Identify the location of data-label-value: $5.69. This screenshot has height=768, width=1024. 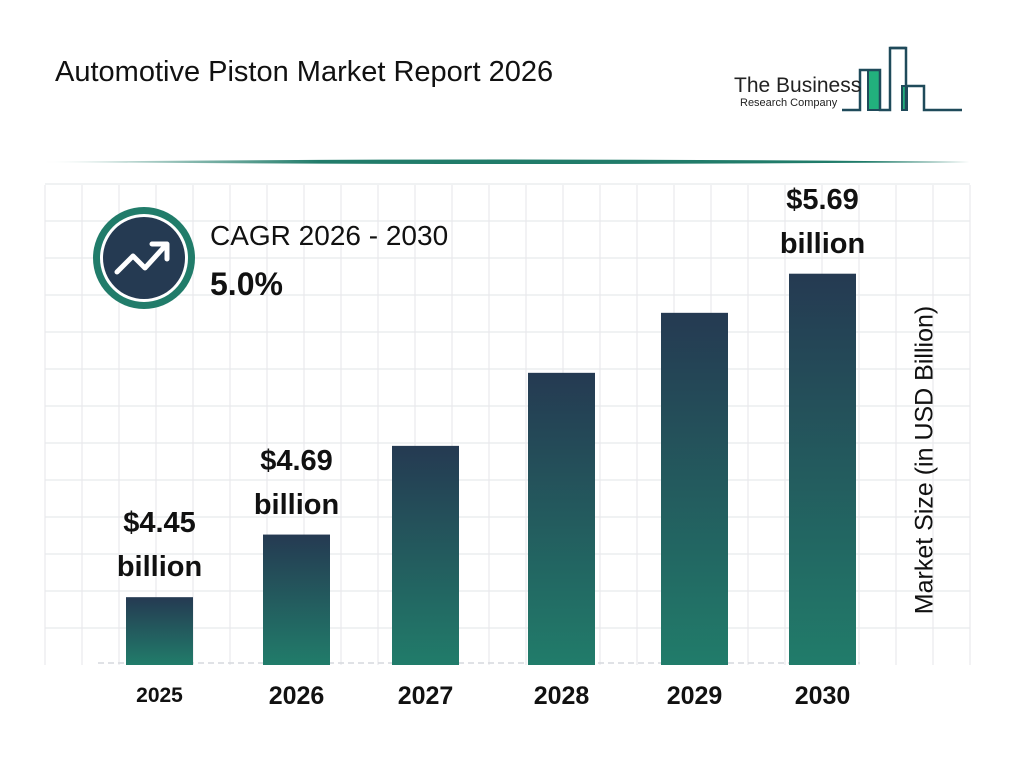
(822, 199).